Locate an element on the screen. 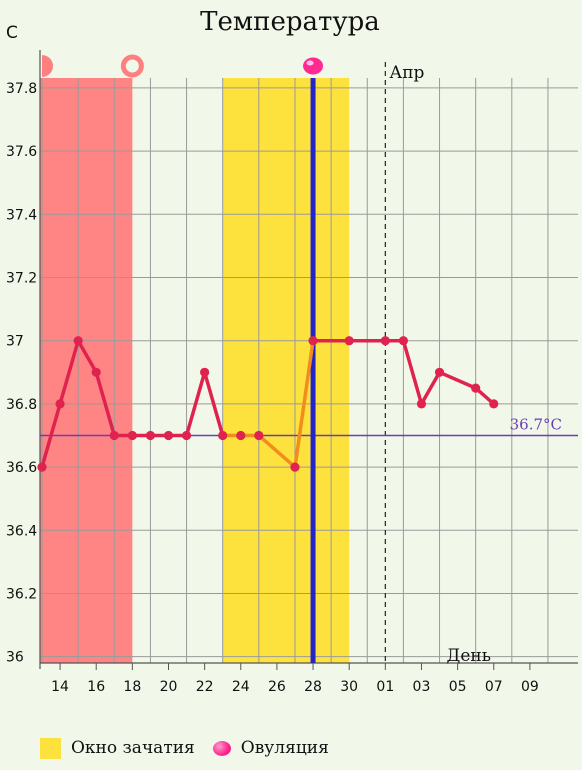 The height and width of the screenshot is (770, 582). x-tick-label: 05 is located at coordinates (458, 687).